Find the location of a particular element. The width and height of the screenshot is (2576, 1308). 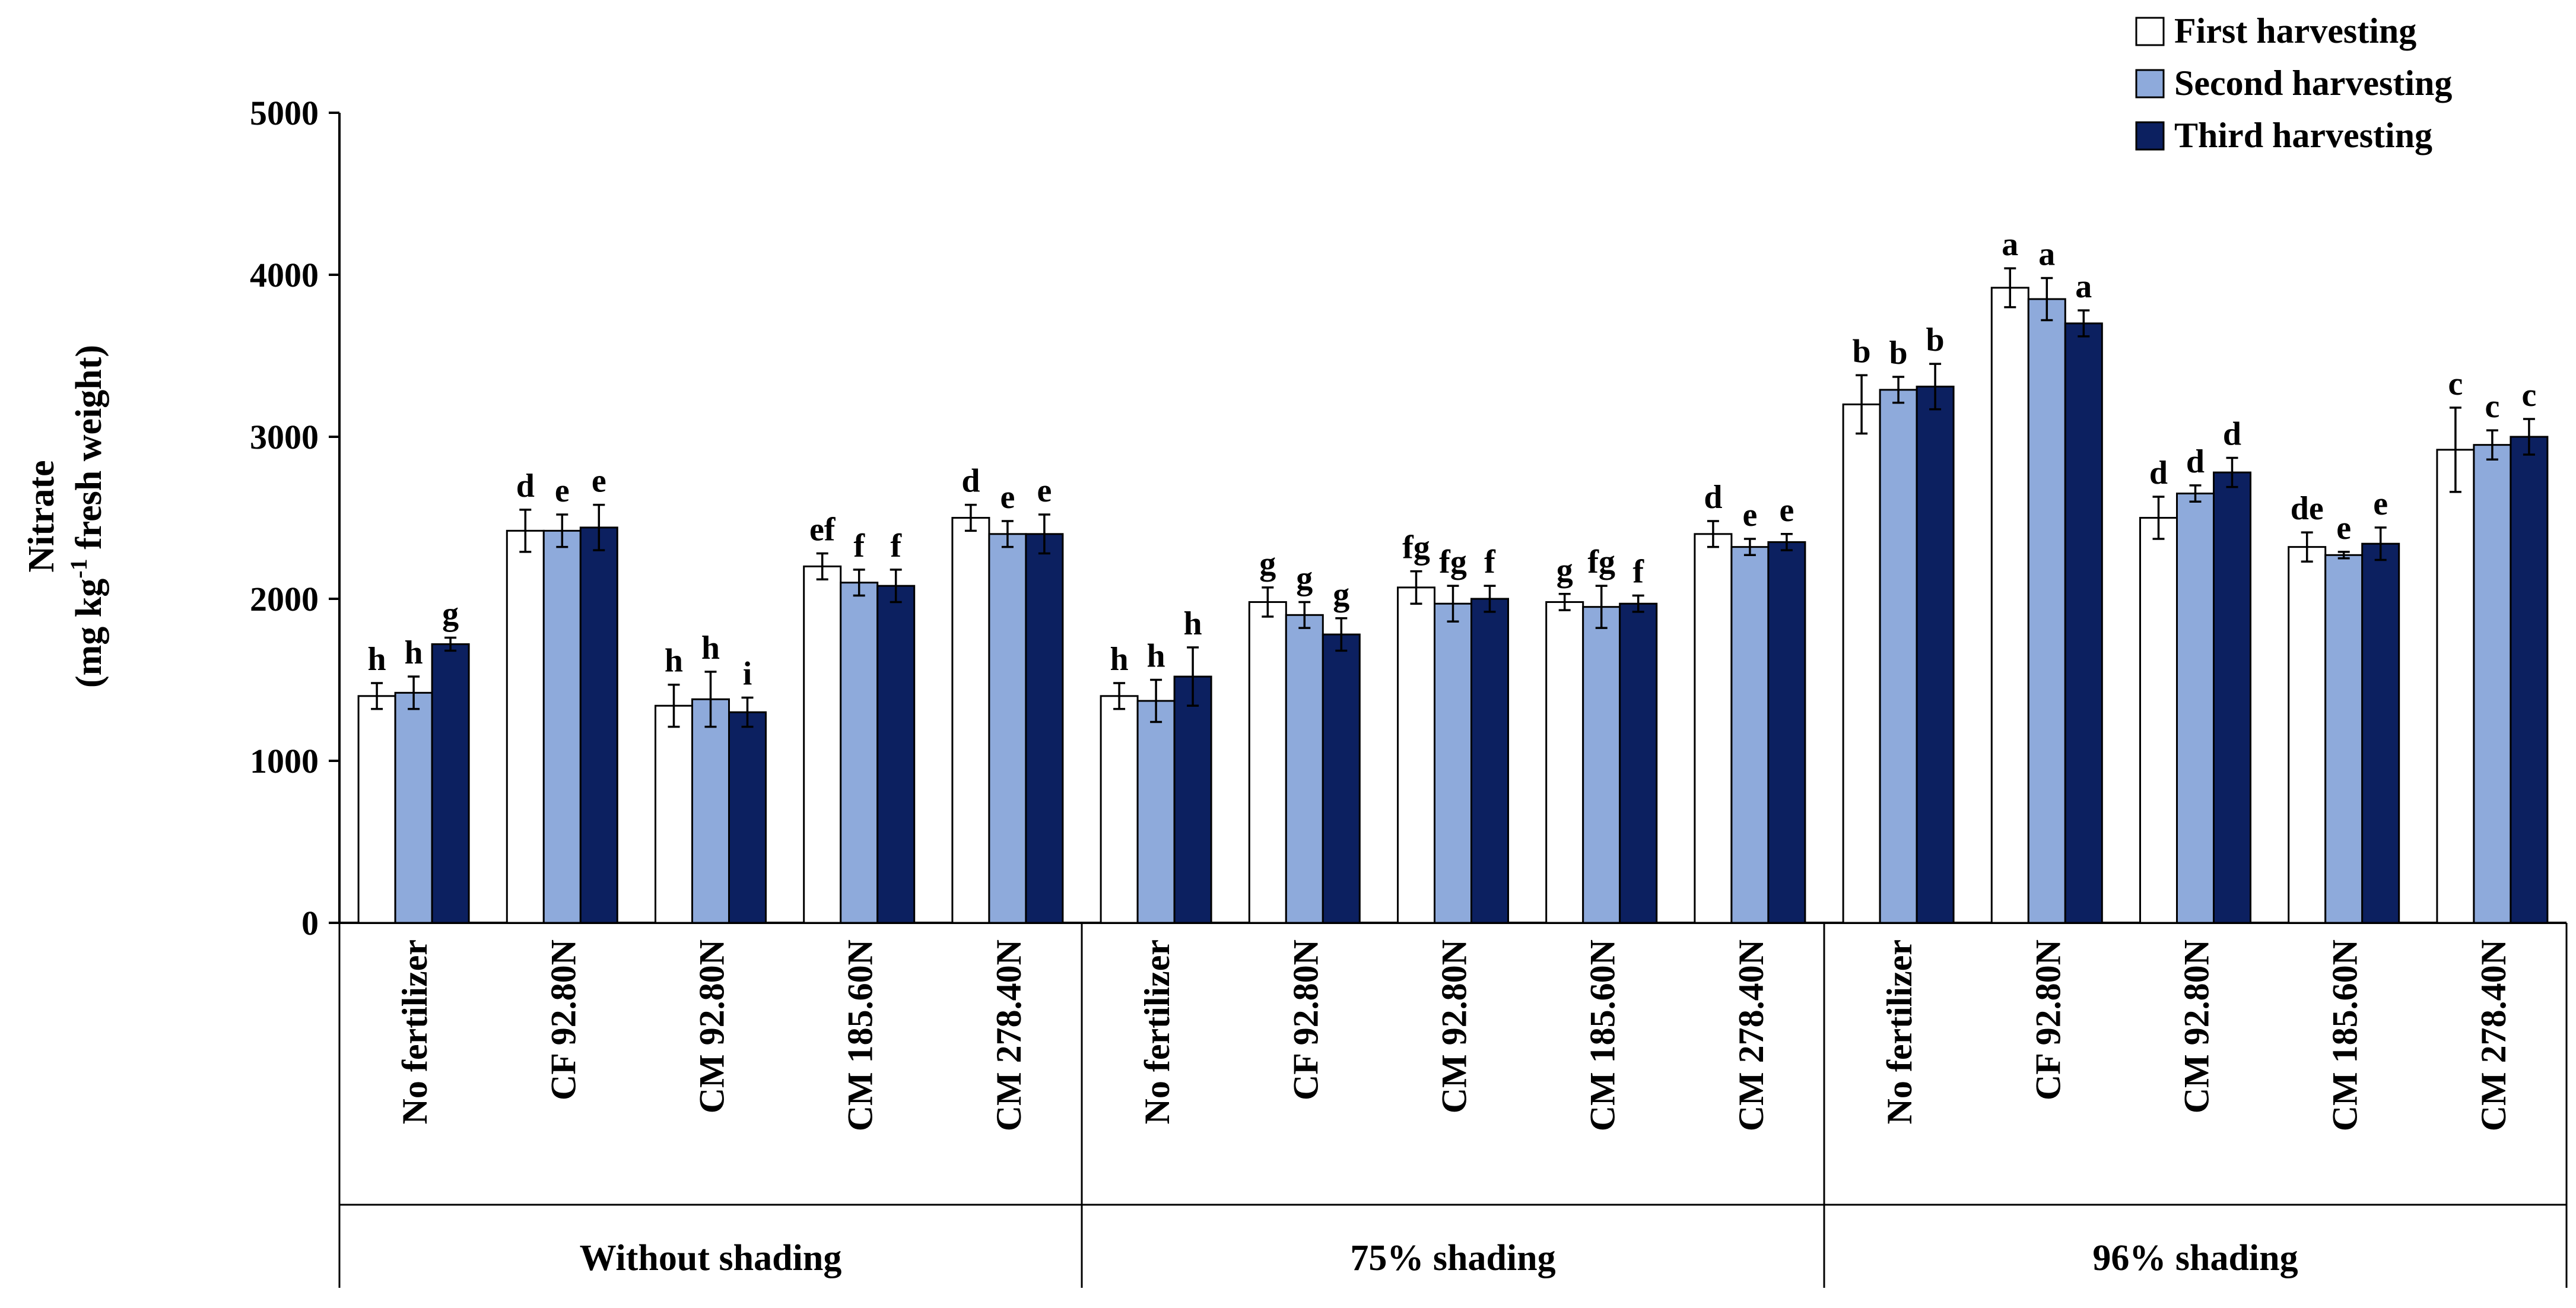

significance-letter: i is located at coordinates (747, 674).